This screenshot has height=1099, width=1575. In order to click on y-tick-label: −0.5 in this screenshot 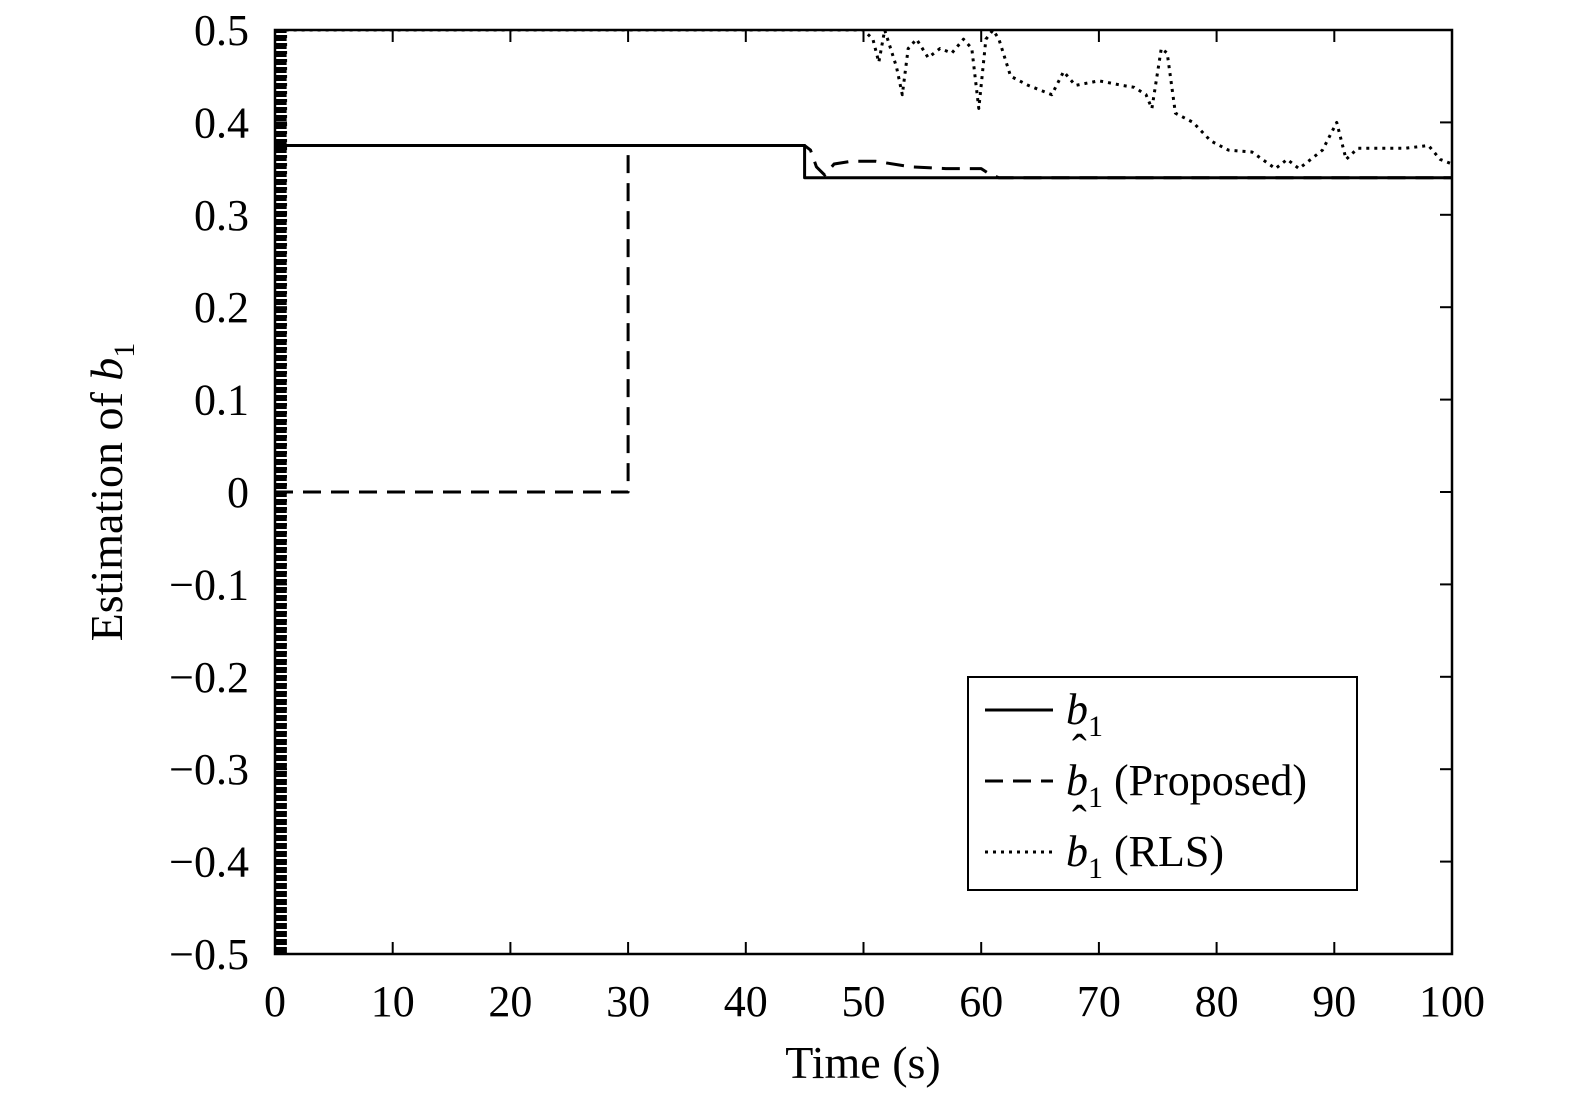, I will do `click(209, 954)`.